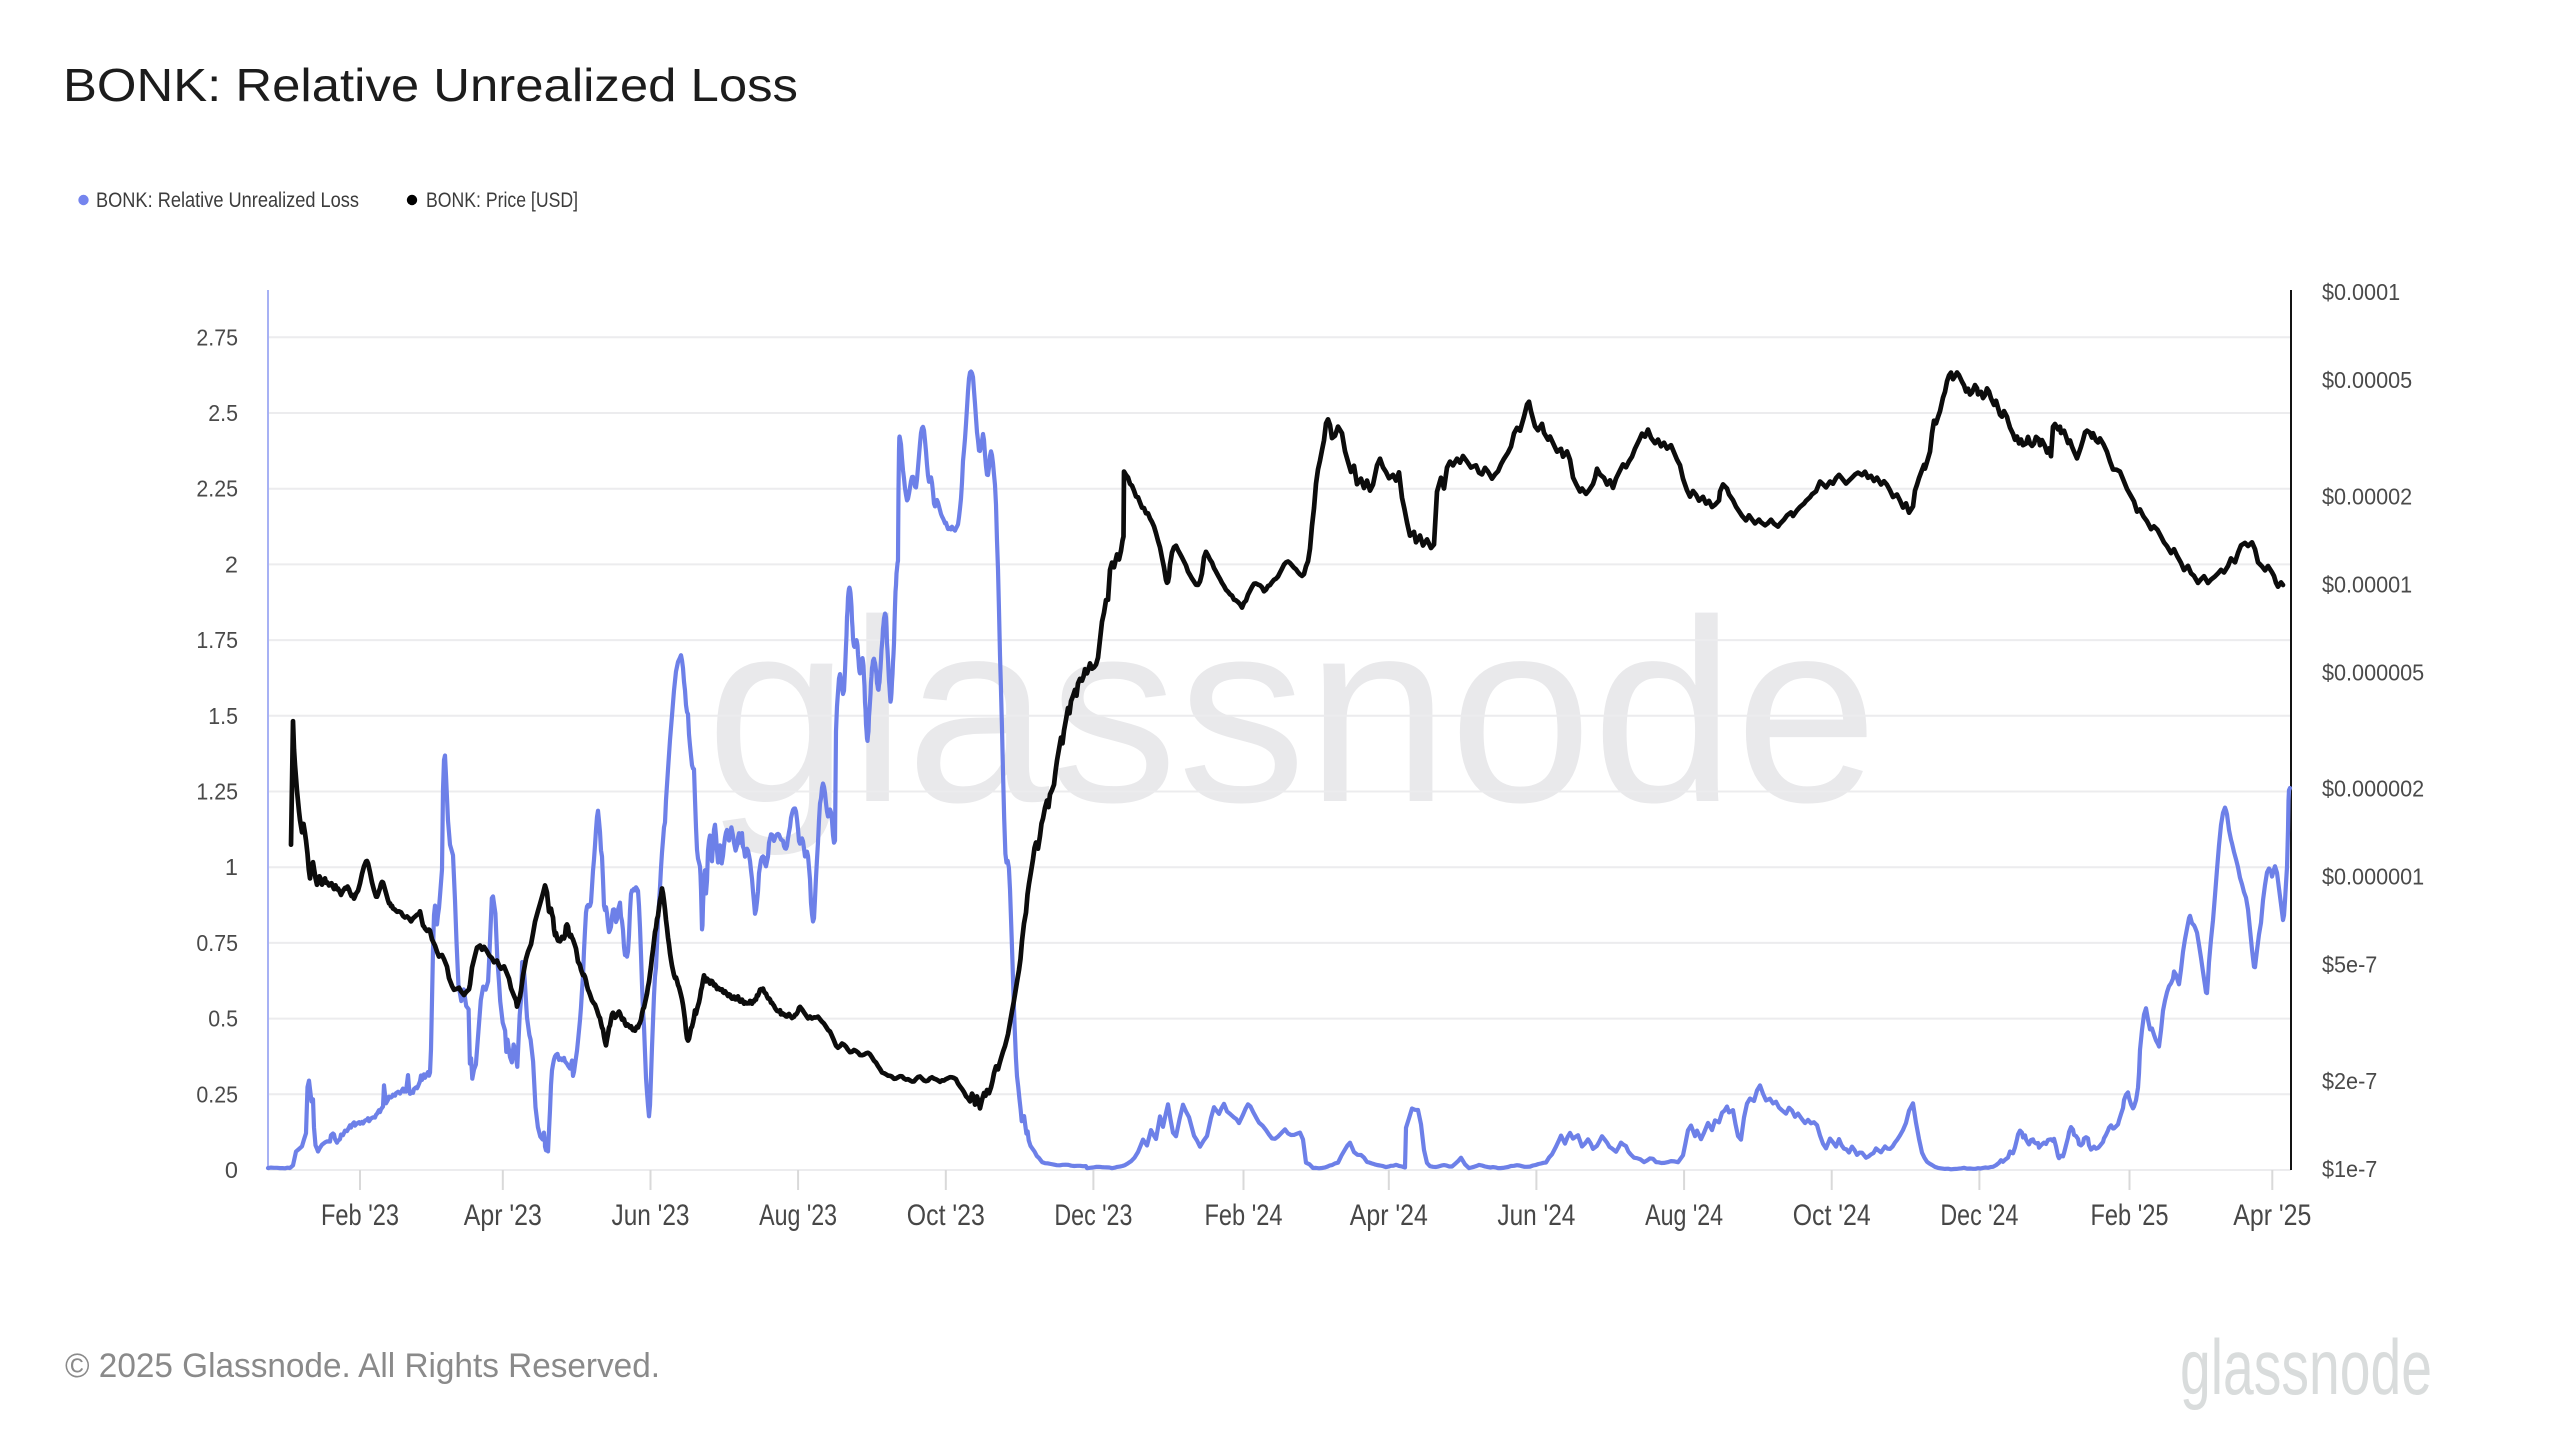 The height and width of the screenshot is (1440, 2560). What do you see at coordinates (1832, 1215) in the screenshot?
I see `svg-text: Oct '24` at bounding box center [1832, 1215].